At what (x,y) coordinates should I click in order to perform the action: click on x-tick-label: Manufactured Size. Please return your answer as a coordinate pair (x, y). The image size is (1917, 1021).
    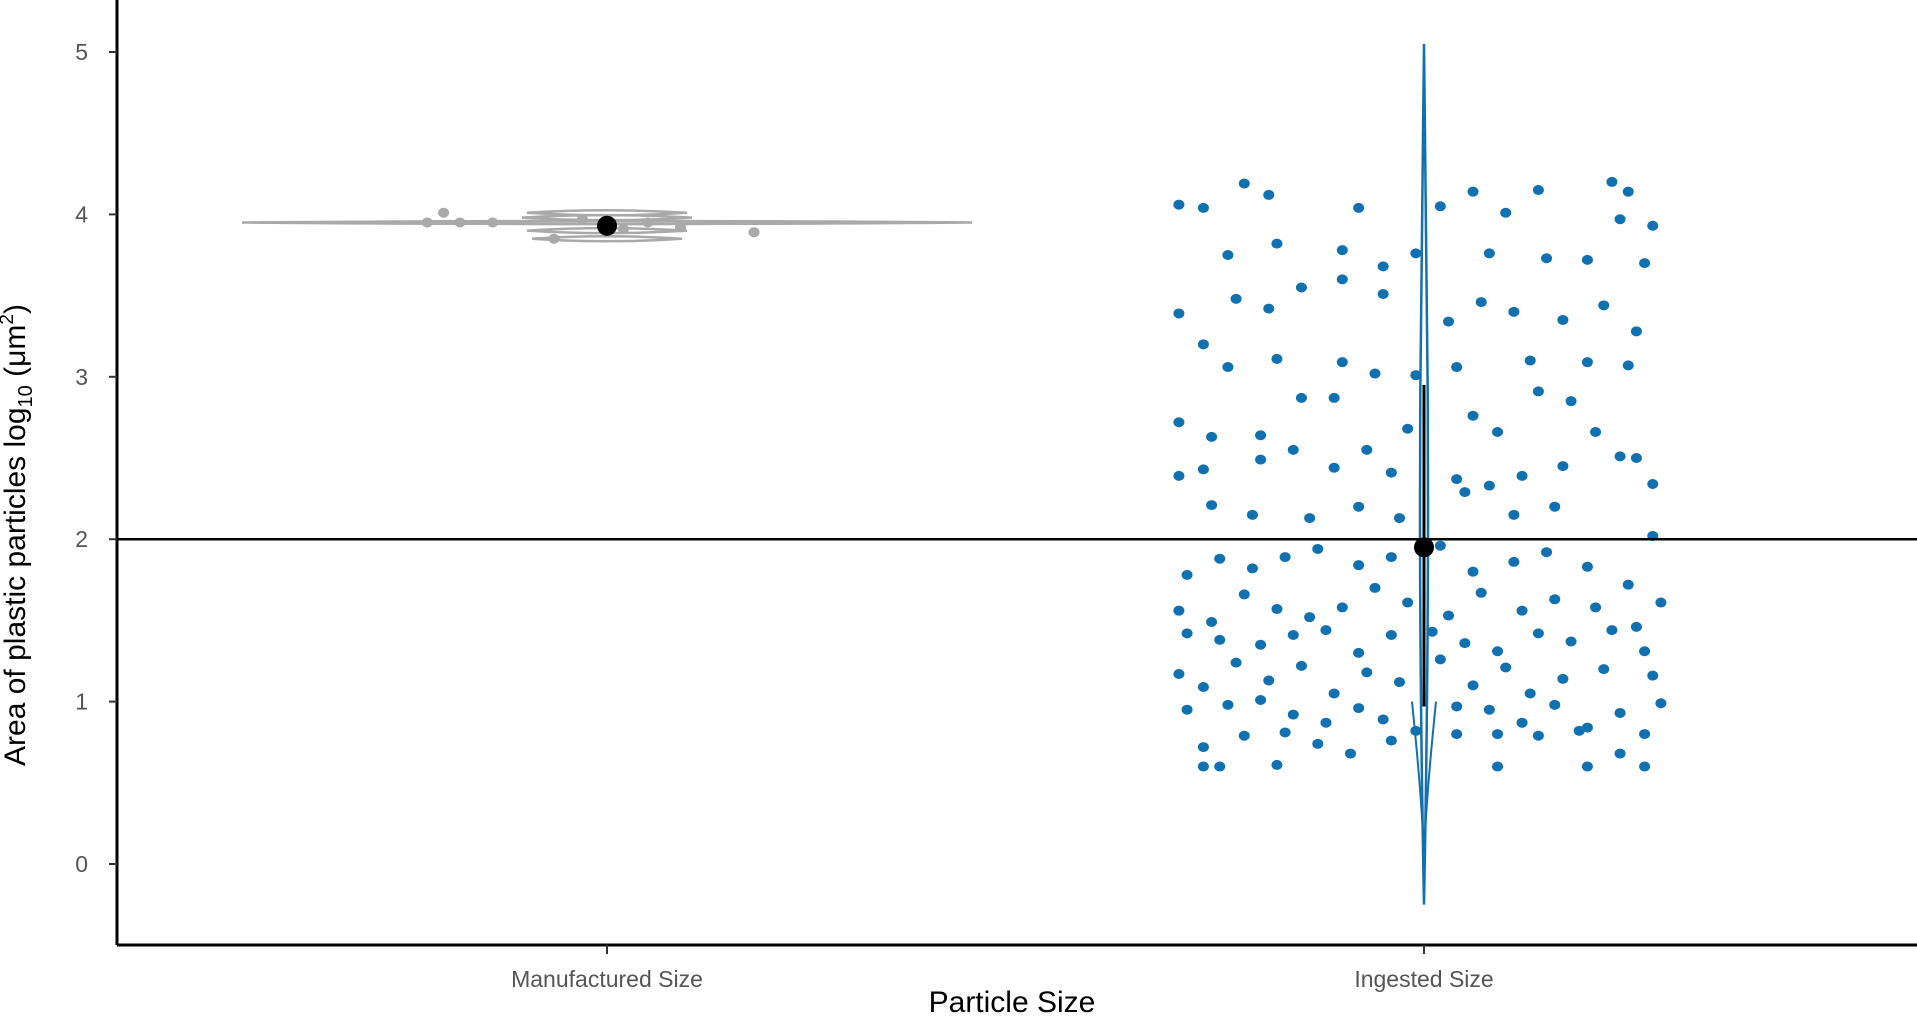
    Looking at the image, I should click on (607, 979).